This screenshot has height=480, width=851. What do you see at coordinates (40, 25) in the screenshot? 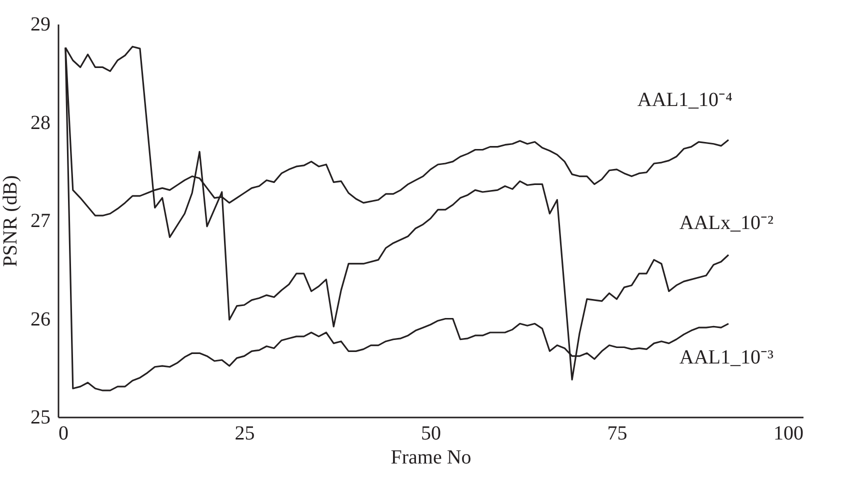
I see `y-tick-label: 29` at bounding box center [40, 25].